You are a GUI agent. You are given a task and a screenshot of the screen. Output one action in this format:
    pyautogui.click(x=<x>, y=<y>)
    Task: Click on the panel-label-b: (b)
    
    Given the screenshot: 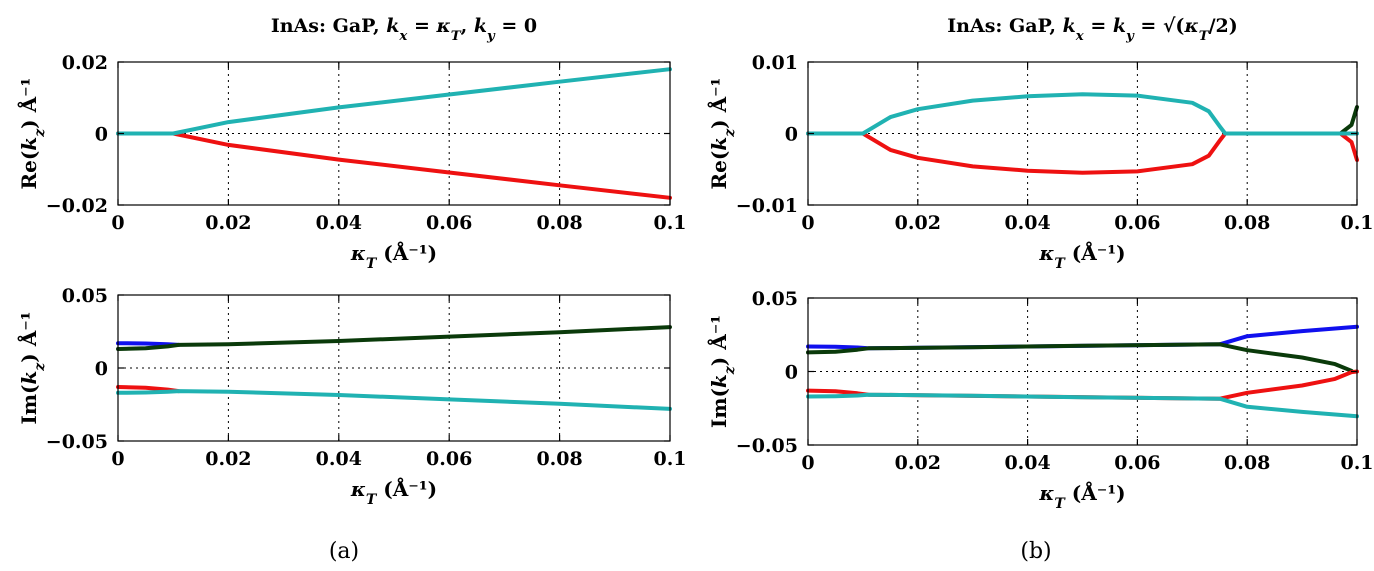 What is the action you would take?
    pyautogui.click(x=1035, y=551)
    